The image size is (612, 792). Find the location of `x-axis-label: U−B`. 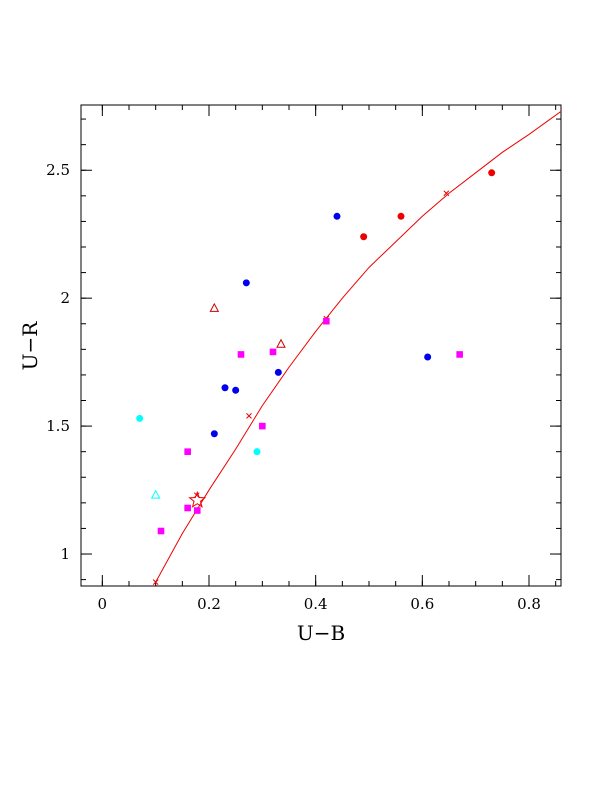

x-axis-label: U−B is located at coordinates (321, 633).